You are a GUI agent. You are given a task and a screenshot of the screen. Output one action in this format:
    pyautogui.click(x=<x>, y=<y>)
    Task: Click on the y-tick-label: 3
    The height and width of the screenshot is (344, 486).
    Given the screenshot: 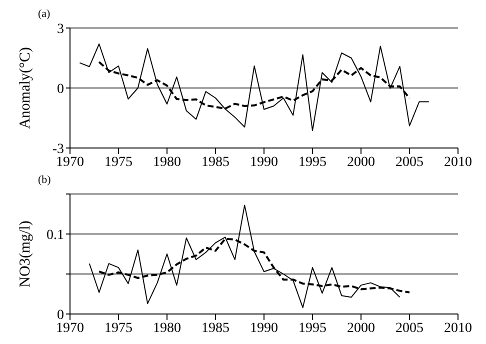 What is the action you would take?
    pyautogui.click(x=60, y=29)
    